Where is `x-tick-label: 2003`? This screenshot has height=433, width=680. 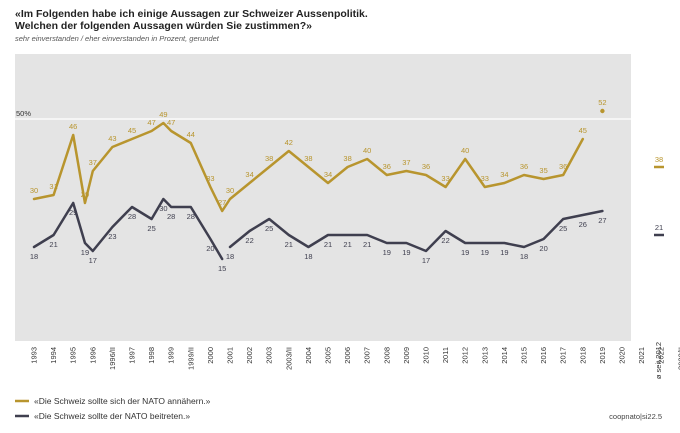
x-tick-label: 2003 is located at coordinates (269, 355).